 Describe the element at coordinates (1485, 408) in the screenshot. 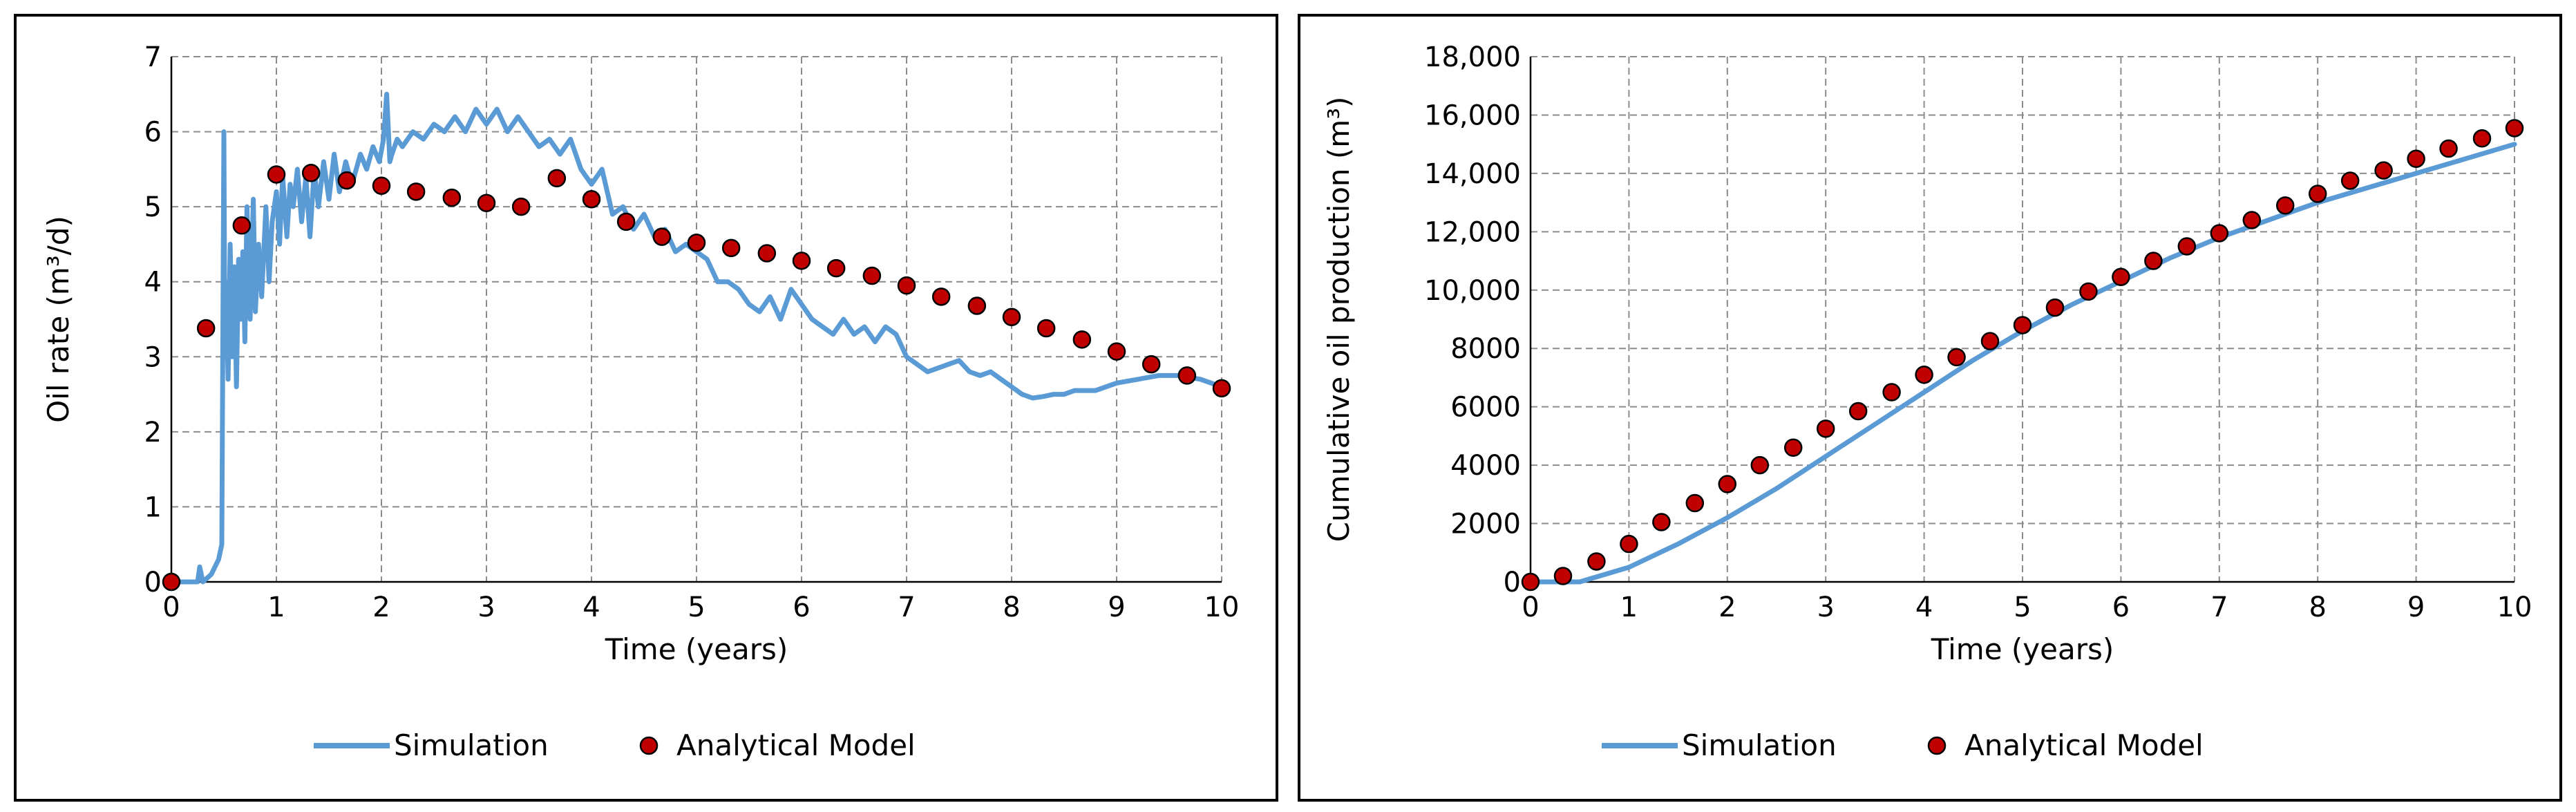

I see `y-tick-label: 6000` at that location.